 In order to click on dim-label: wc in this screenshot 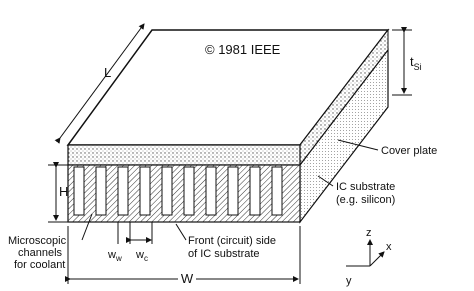, I will do `click(141, 256)`.